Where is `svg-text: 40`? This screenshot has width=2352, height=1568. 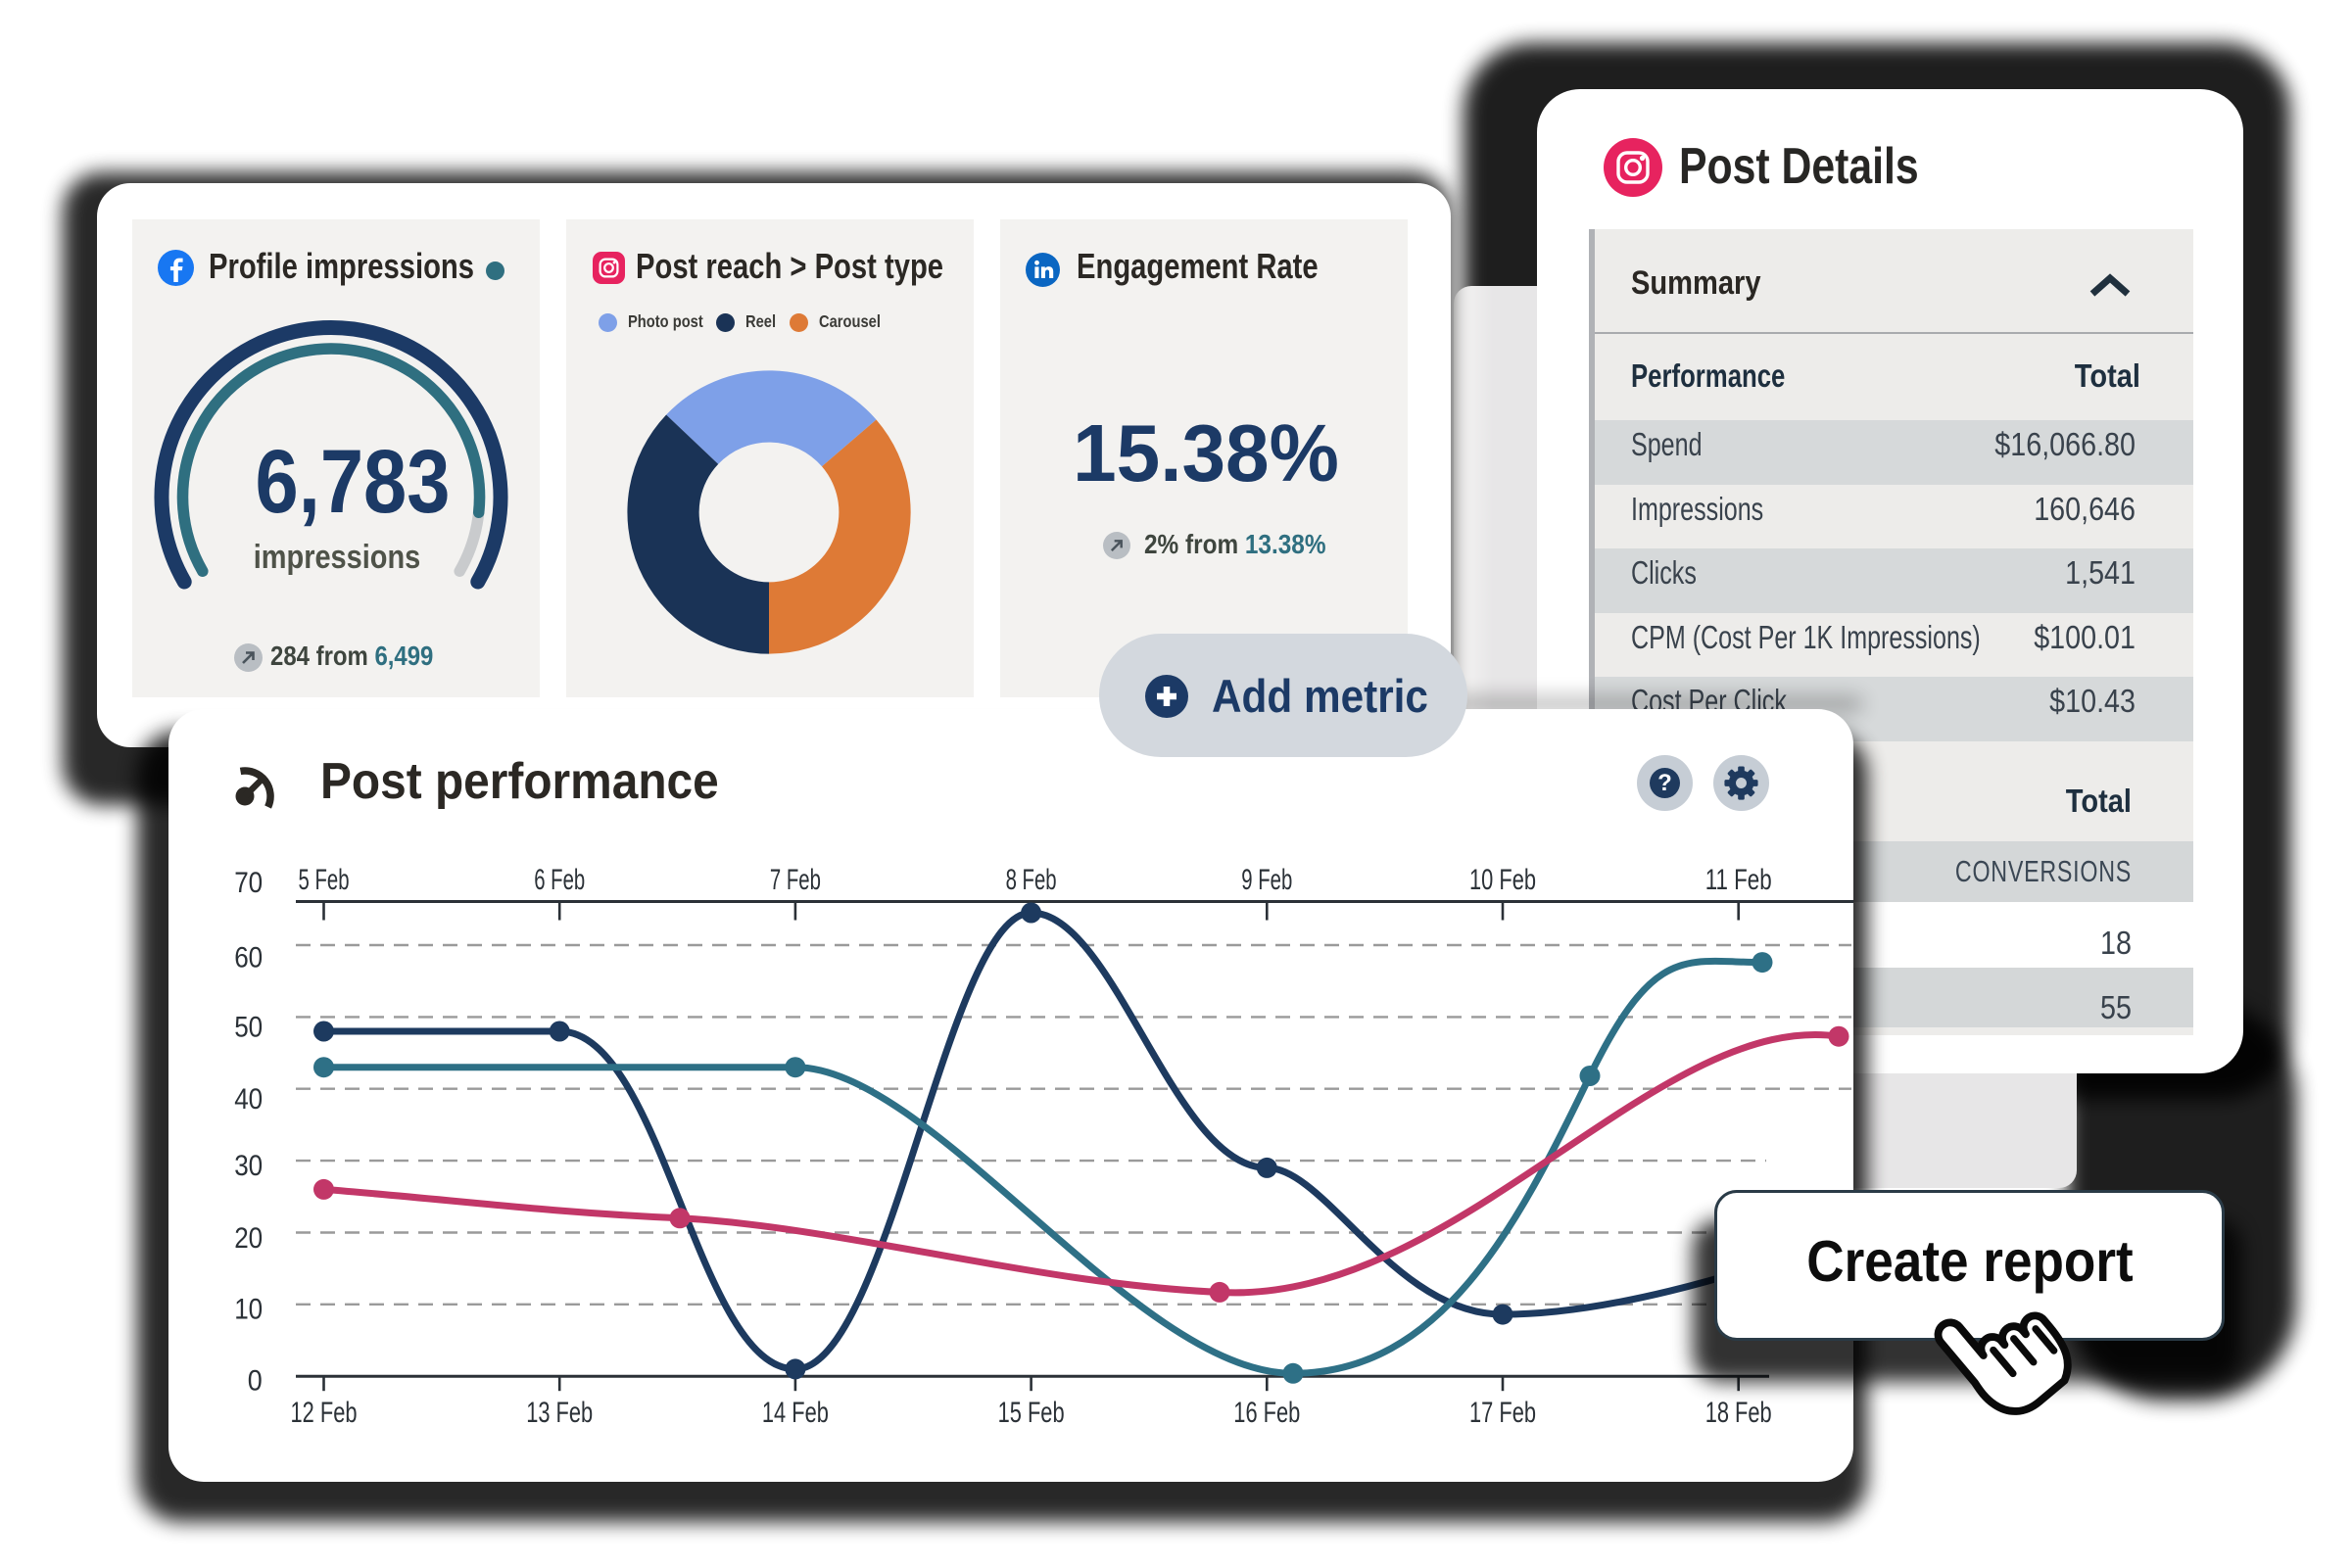
svg-text: 40 is located at coordinates (248, 1099).